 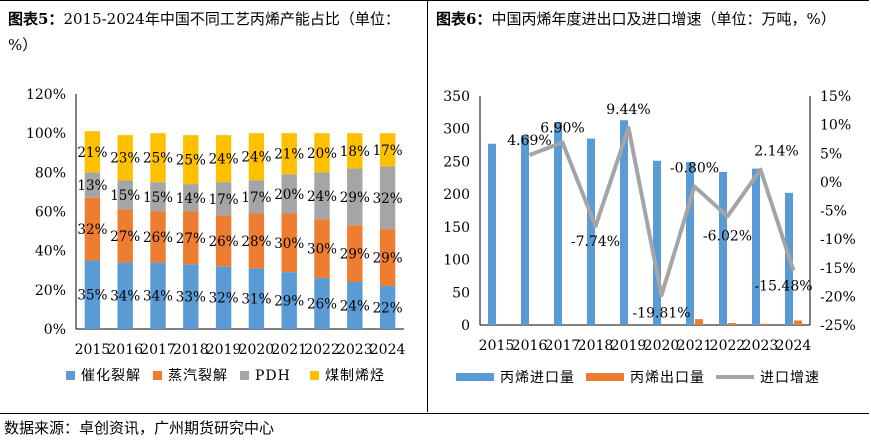 I want to click on data-label: 14%, so click(x=191, y=199).